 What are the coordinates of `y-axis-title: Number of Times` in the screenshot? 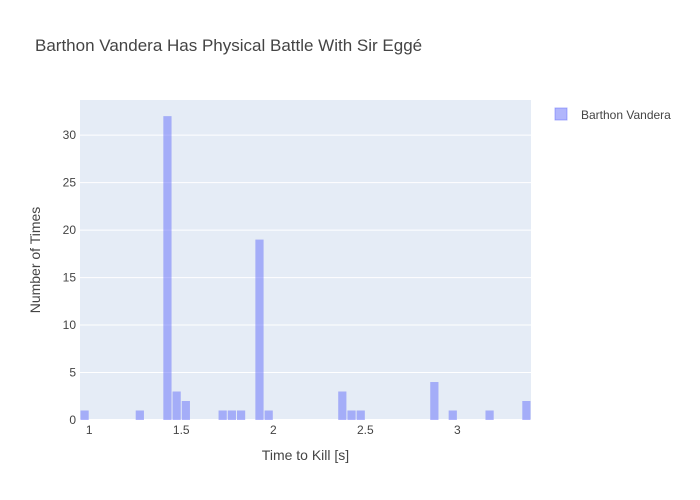 It's located at (35, 260).